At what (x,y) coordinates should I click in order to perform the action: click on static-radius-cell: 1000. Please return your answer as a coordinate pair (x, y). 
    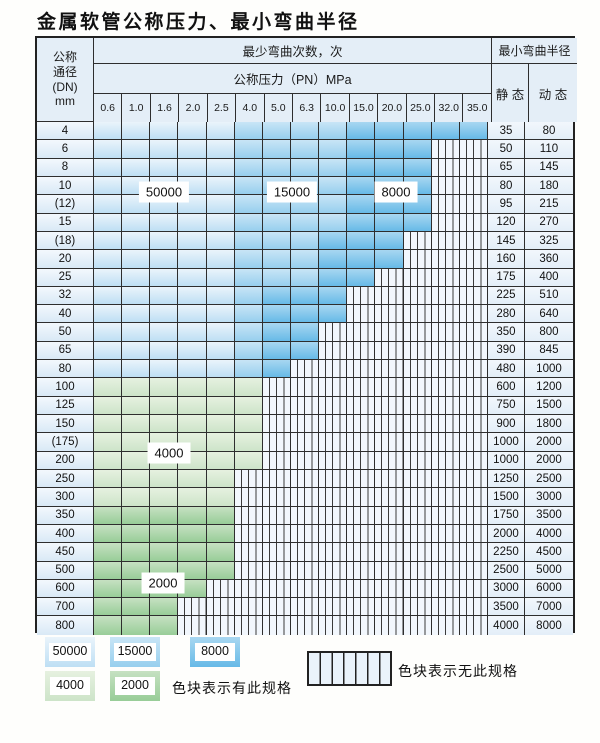
    Looking at the image, I should click on (506, 460).